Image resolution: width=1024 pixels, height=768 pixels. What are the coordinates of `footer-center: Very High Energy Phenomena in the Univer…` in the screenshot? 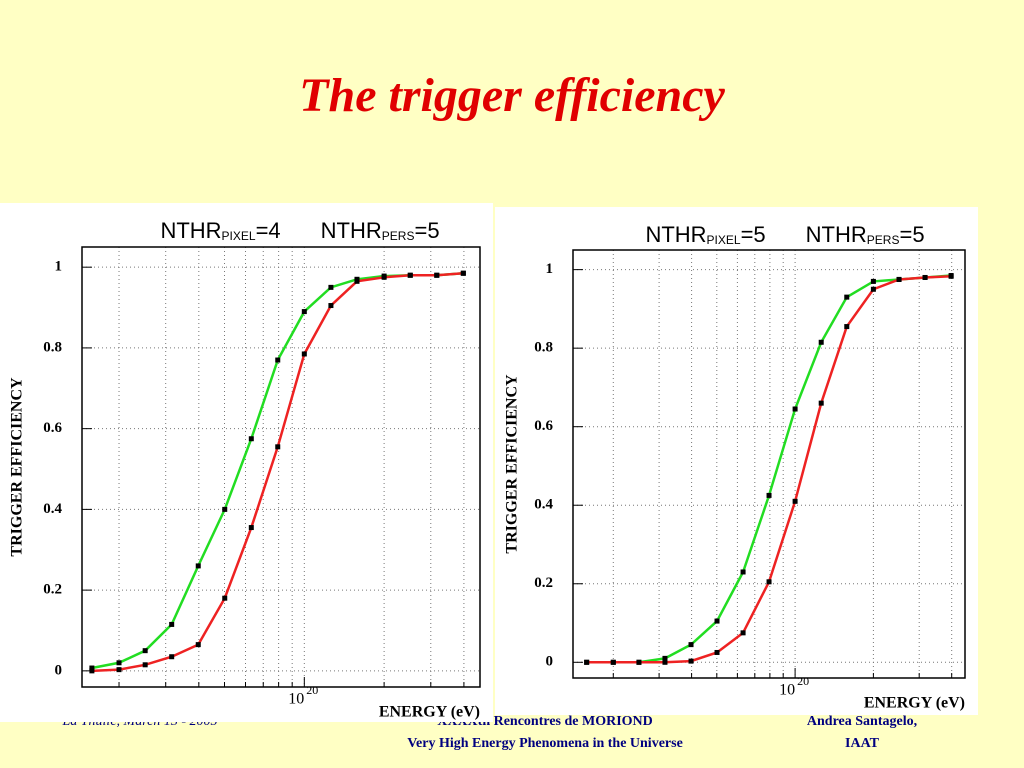 It's located at (545, 743).